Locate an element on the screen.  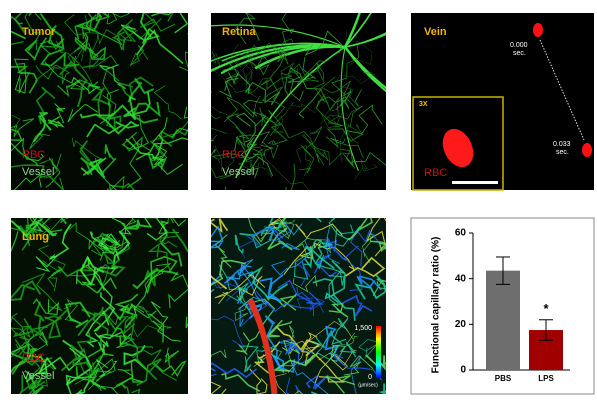
time: 0.033 is located at coordinates (562, 144).